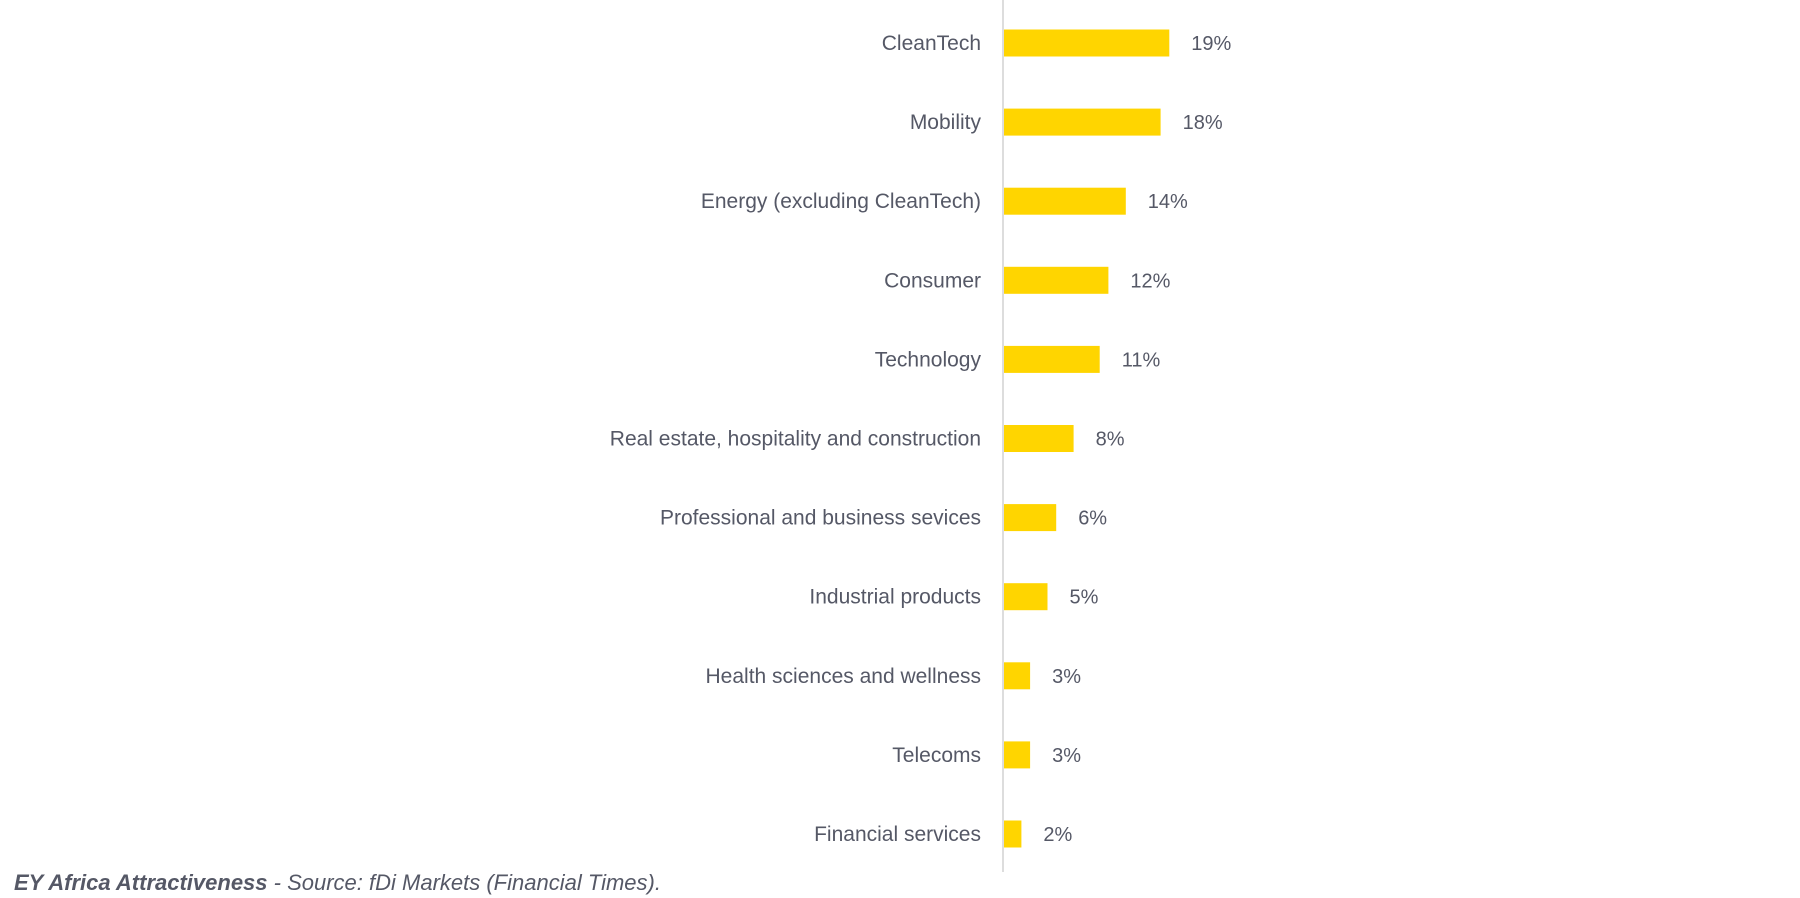 Image resolution: width=1800 pixels, height=898 pixels. Describe the element at coordinates (931, 43) in the screenshot. I see `category-label: CleanTech` at that location.